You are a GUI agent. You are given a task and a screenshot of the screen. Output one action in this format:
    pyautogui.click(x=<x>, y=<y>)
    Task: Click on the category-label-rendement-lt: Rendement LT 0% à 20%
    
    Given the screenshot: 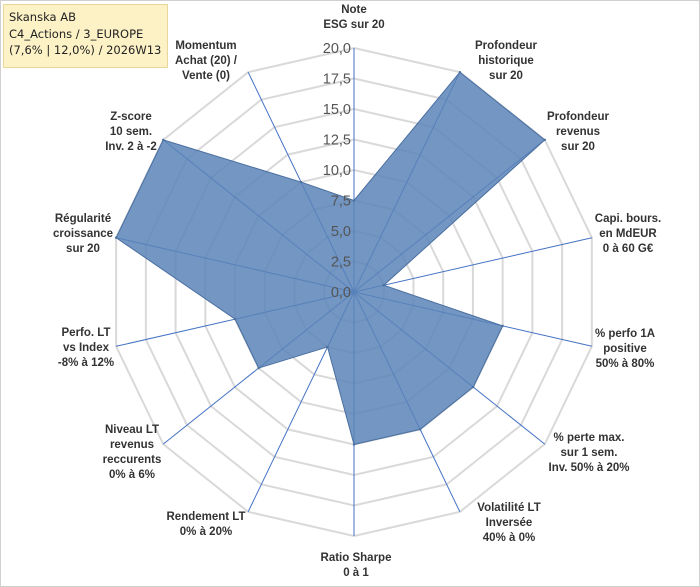 What is the action you would take?
    pyautogui.click(x=206, y=524)
    